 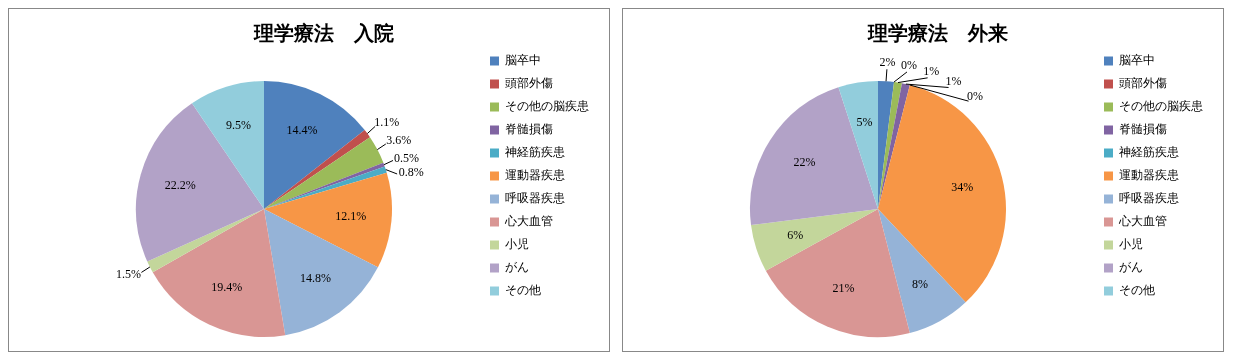 What do you see at coordinates (227, 286) in the screenshot?
I see `data-label: 19.4%` at bounding box center [227, 286].